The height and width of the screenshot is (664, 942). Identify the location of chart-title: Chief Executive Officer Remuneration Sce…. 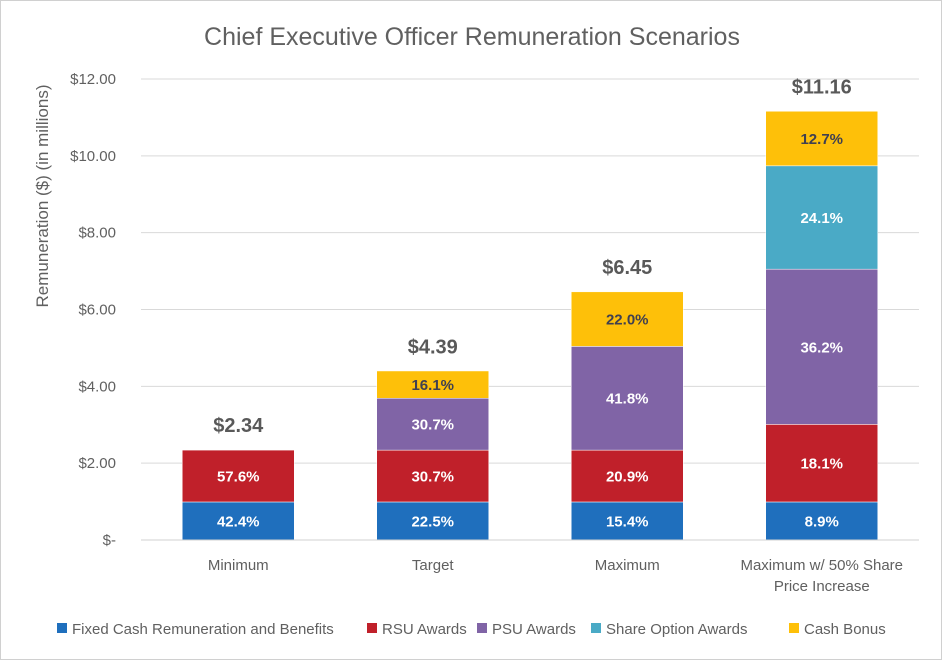
(472, 37).